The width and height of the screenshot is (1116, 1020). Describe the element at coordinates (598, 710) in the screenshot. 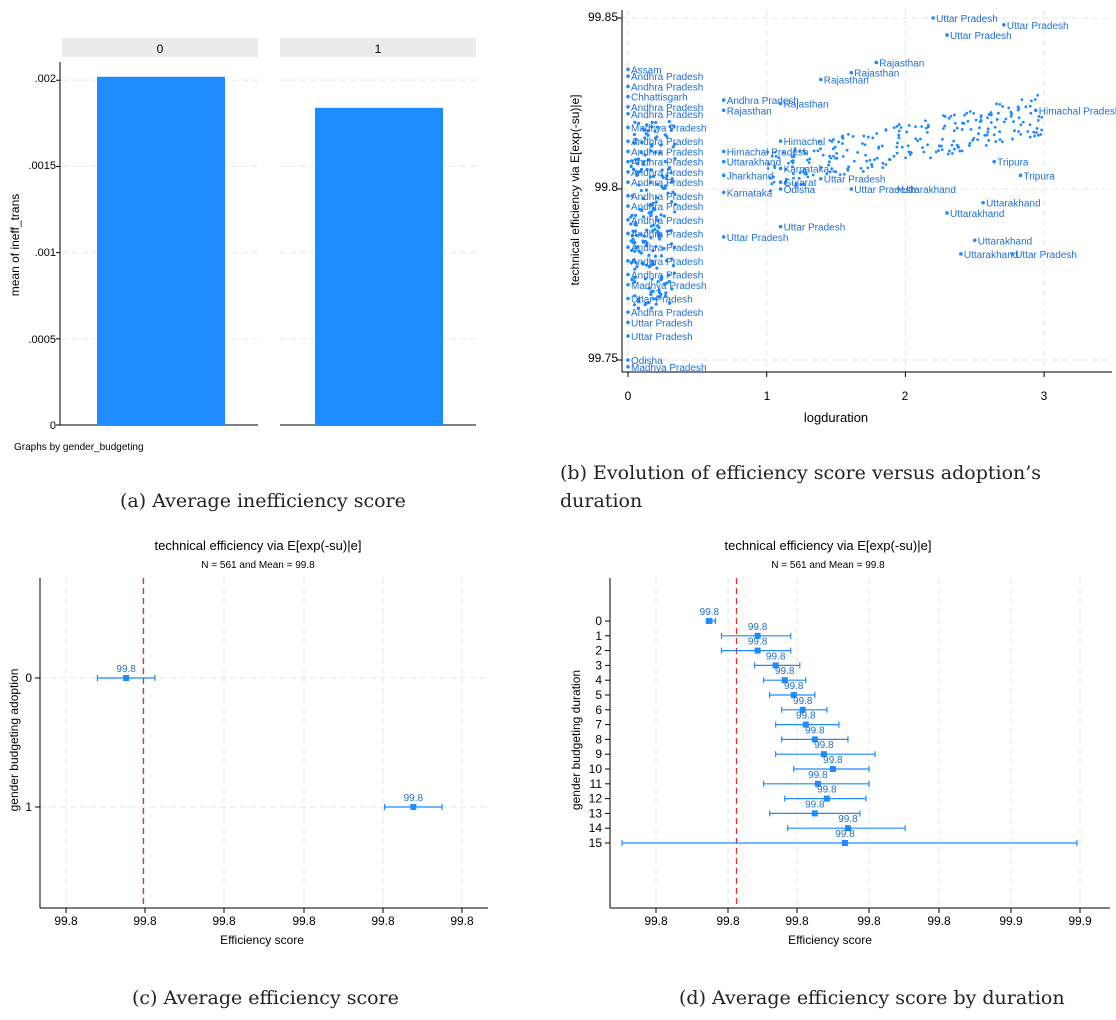

I see `y-tick-label: 6` at that location.